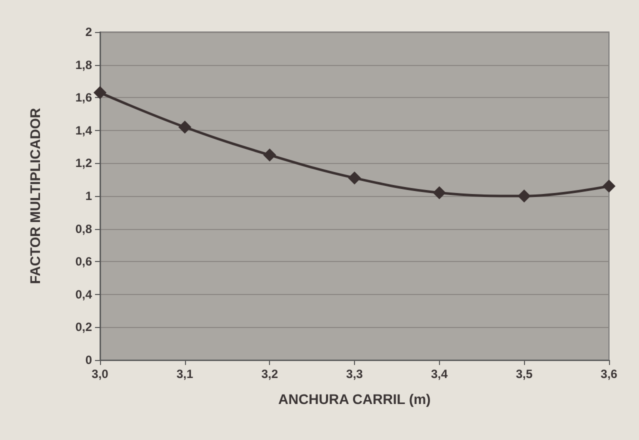  I want to click on y-tick-label: 0,6, so click(83, 261).